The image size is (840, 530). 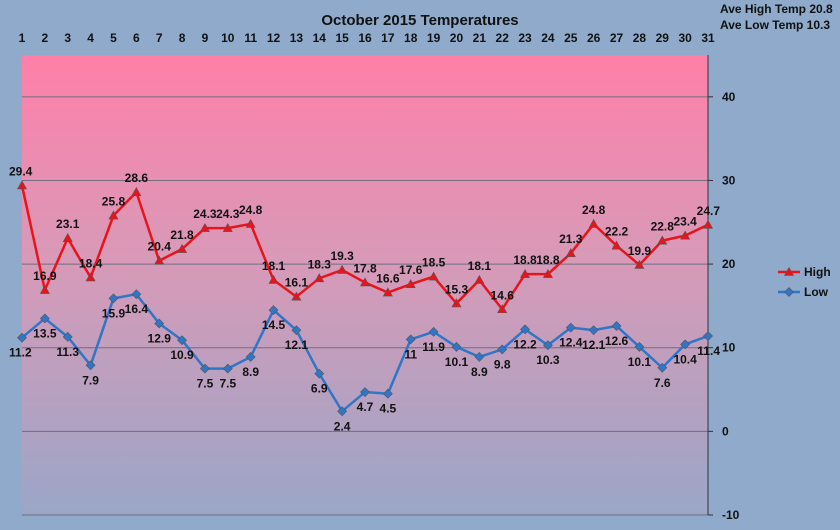 I want to click on data-label: 4.5, so click(x=388, y=409).